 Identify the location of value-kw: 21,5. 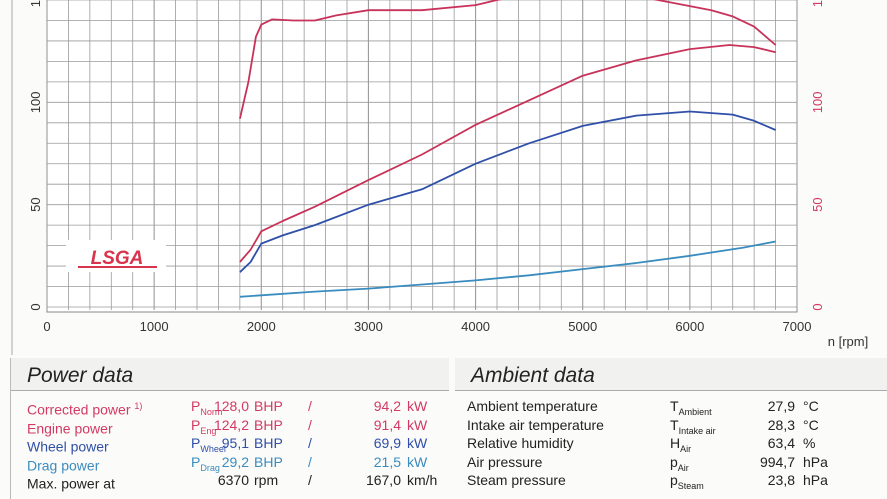
(387, 461).